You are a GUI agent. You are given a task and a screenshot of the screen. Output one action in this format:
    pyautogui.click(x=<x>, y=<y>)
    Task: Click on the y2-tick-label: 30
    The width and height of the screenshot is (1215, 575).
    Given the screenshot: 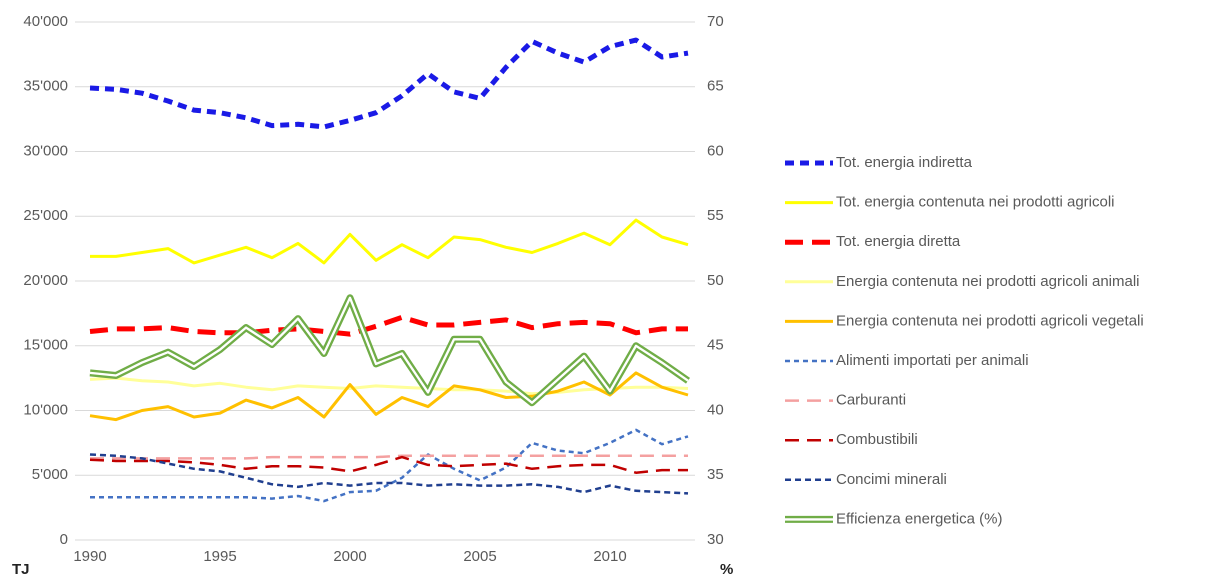 What is the action you would take?
    pyautogui.click(x=715, y=539)
    